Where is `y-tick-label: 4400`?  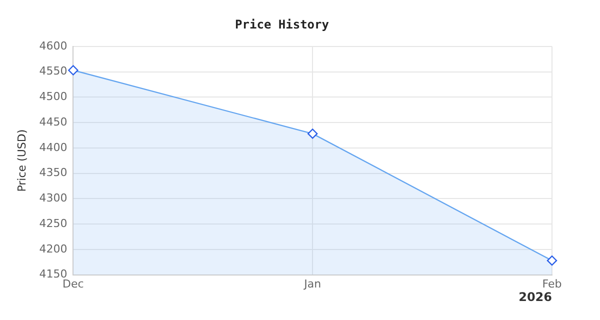 y-tick-label: 4400 is located at coordinates (53, 147).